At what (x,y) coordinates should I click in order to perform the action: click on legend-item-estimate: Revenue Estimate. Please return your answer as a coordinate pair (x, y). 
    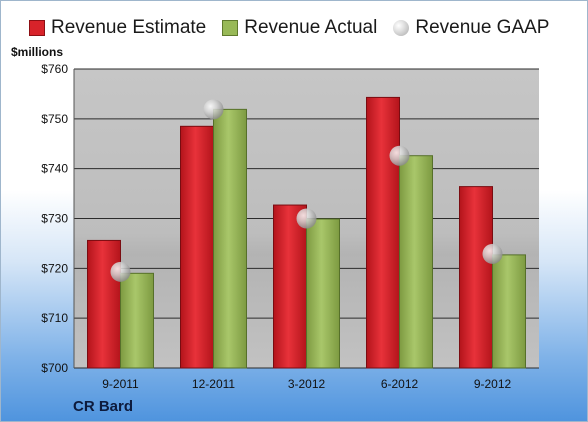
    Looking at the image, I should click on (117, 28).